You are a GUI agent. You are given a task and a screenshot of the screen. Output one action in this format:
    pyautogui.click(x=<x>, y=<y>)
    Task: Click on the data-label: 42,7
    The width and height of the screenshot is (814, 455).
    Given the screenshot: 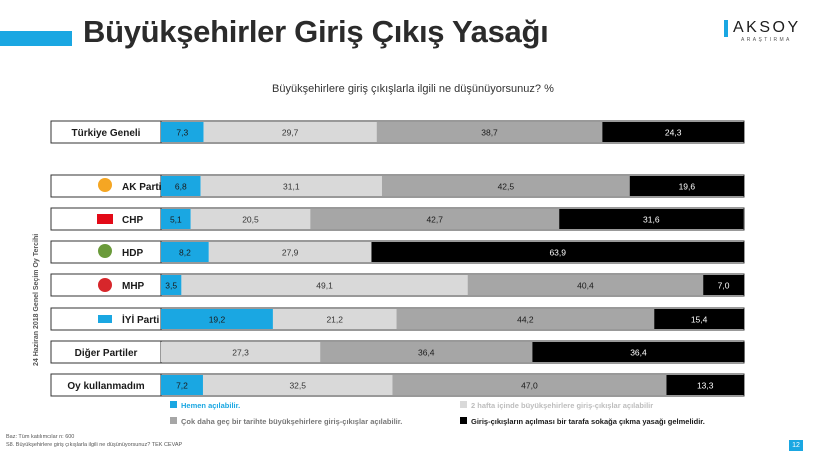 What is the action you would take?
    pyautogui.click(x=434, y=220)
    